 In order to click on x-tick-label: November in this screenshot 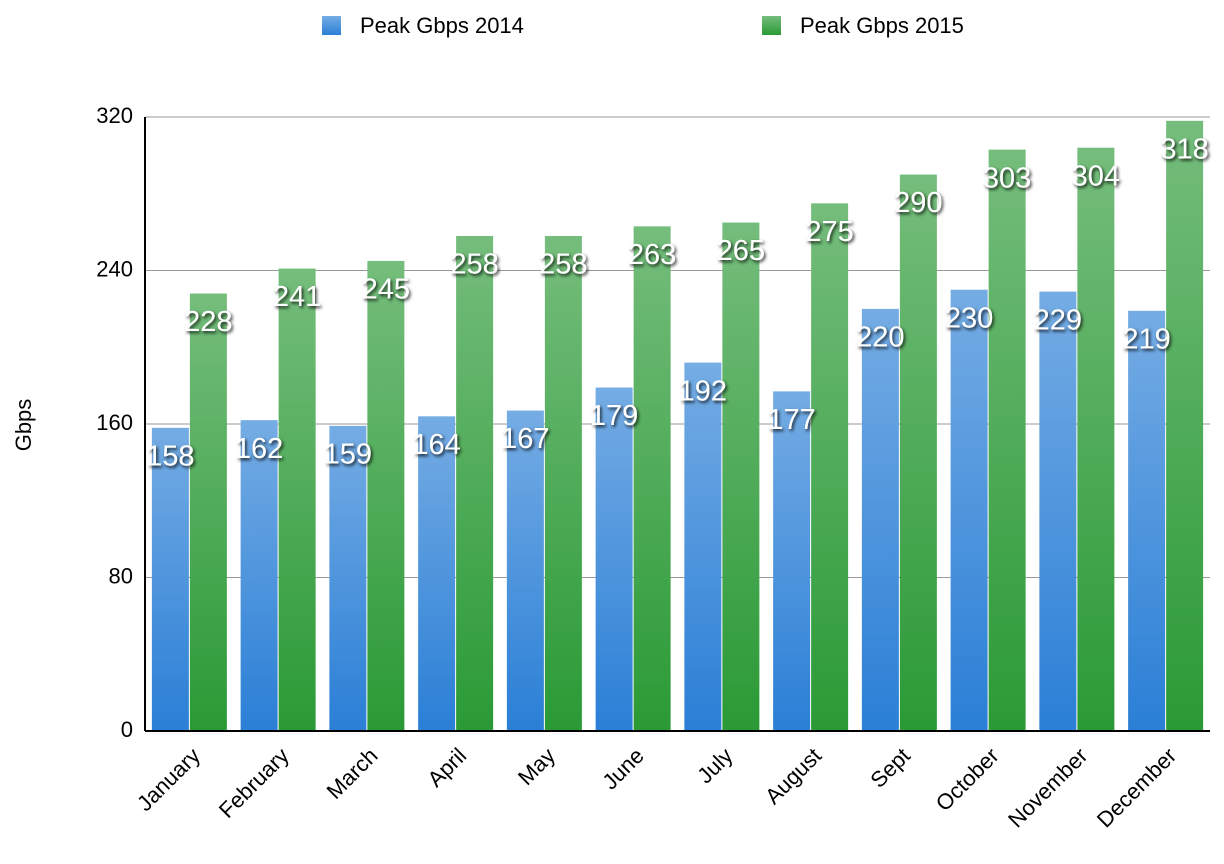, I will do `click(1047, 787)`.